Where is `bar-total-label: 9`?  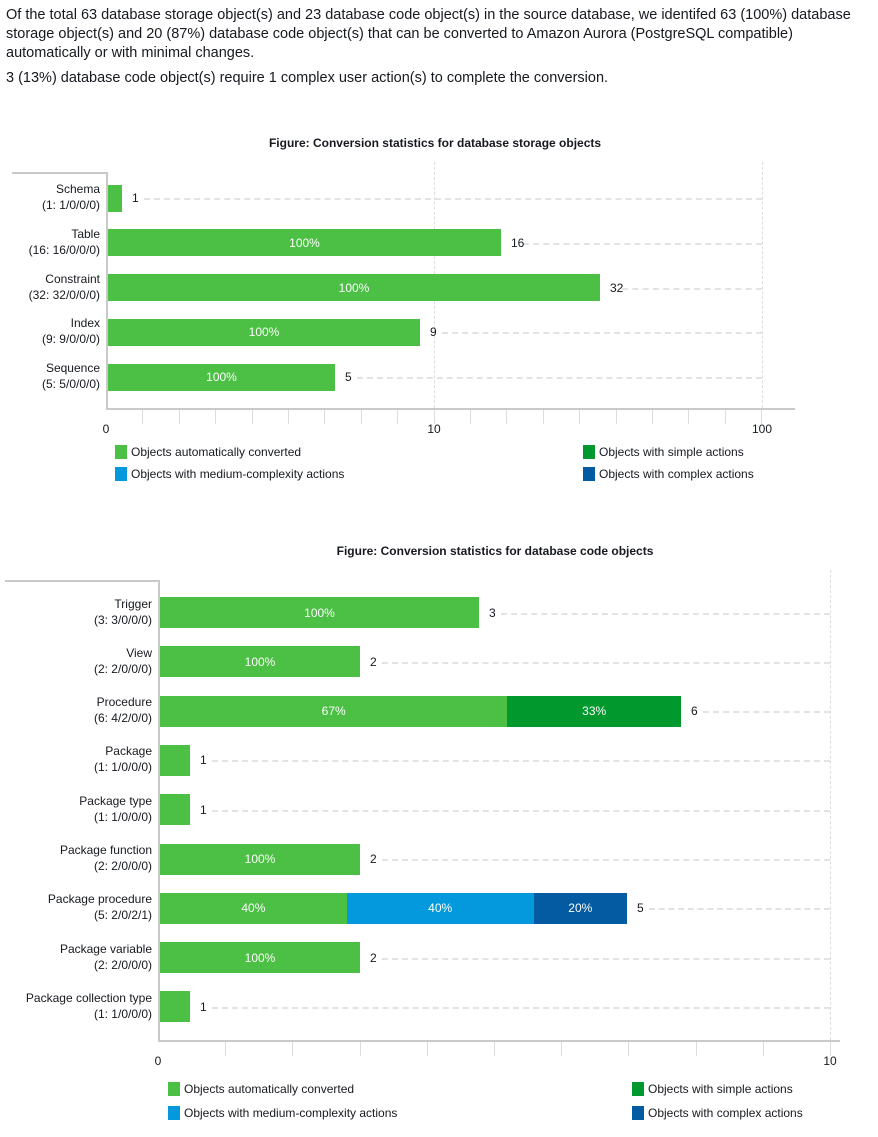
bar-total-label: 9 is located at coordinates (433, 332).